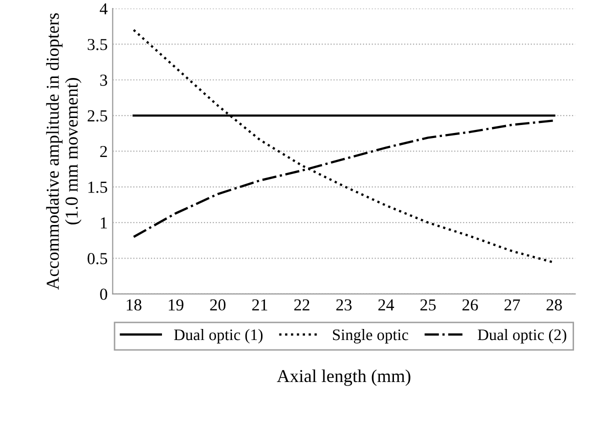 Image resolution: width=593 pixels, height=426 pixels. Describe the element at coordinates (512, 304) in the screenshot. I see `x-tick-label: 27` at that location.